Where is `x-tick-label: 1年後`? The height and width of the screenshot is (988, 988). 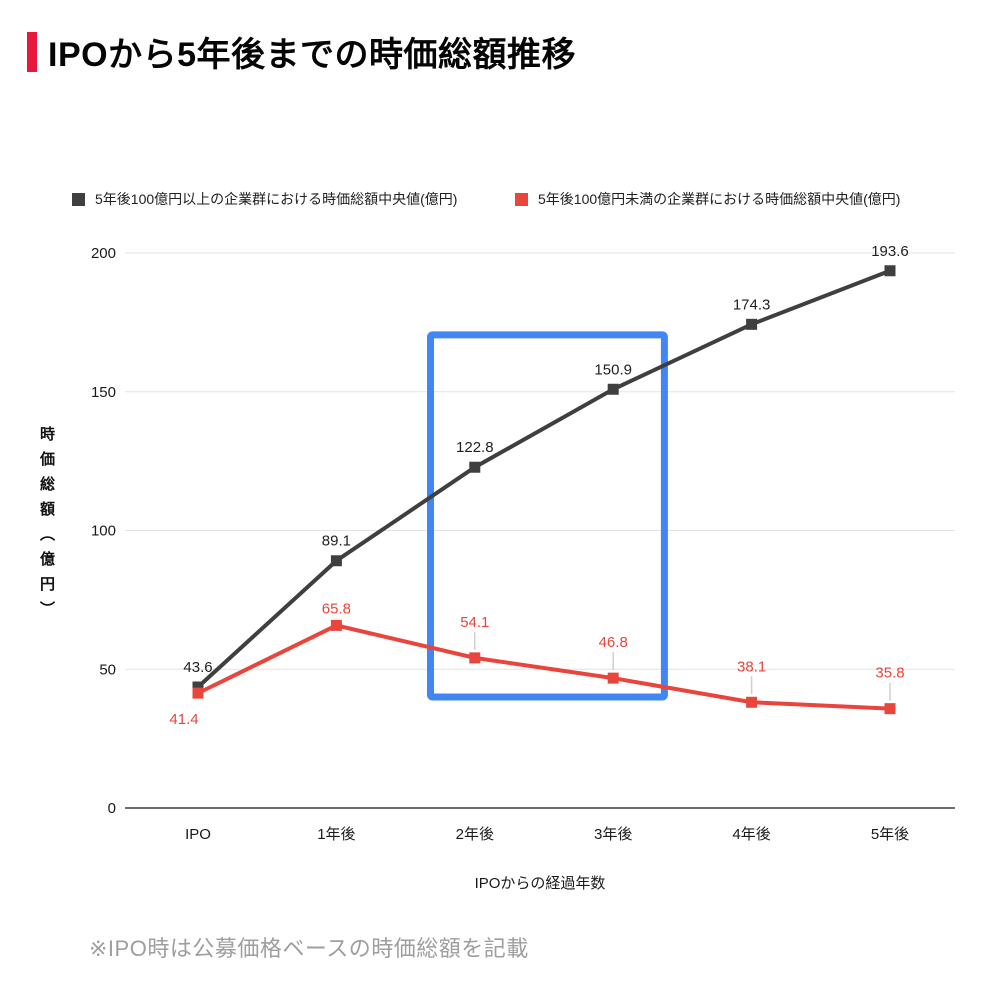
x-tick-label: 1年後 is located at coordinates (336, 834).